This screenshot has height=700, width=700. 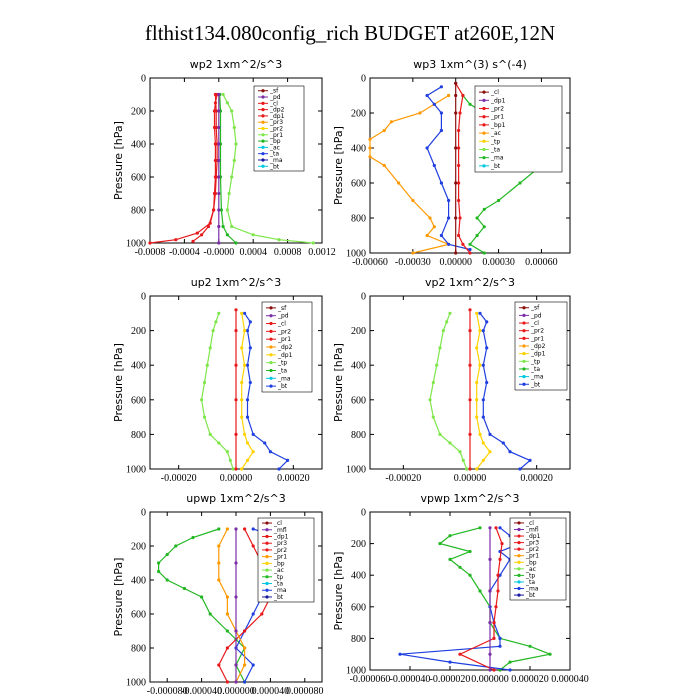 What do you see at coordinates (356, 470) in the screenshot?
I see `y-tick-label: 1000` at bounding box center [356, 470].